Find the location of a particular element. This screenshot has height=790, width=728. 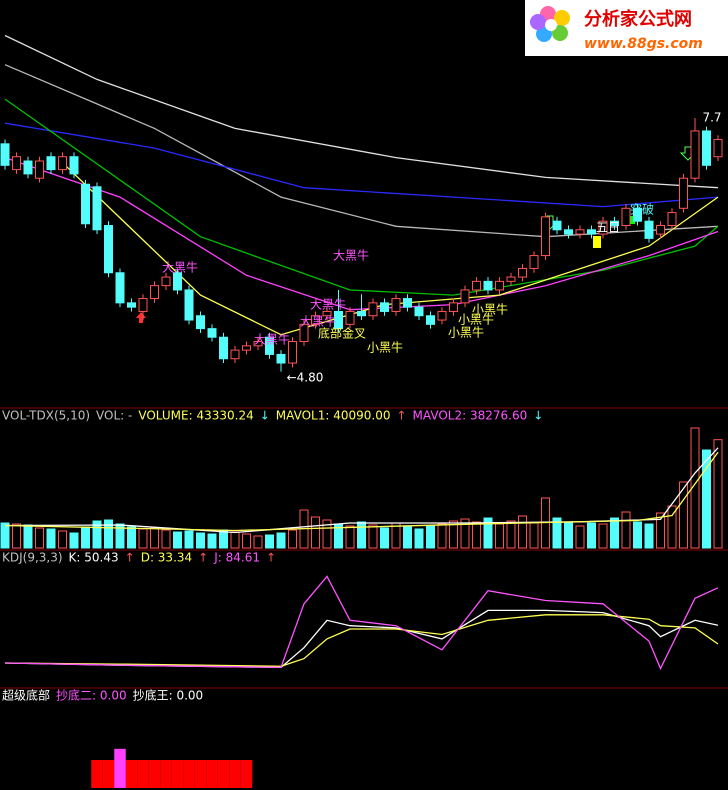

panel-header: MAVOL2: 38276.60 is located at coordinates (470, 416).